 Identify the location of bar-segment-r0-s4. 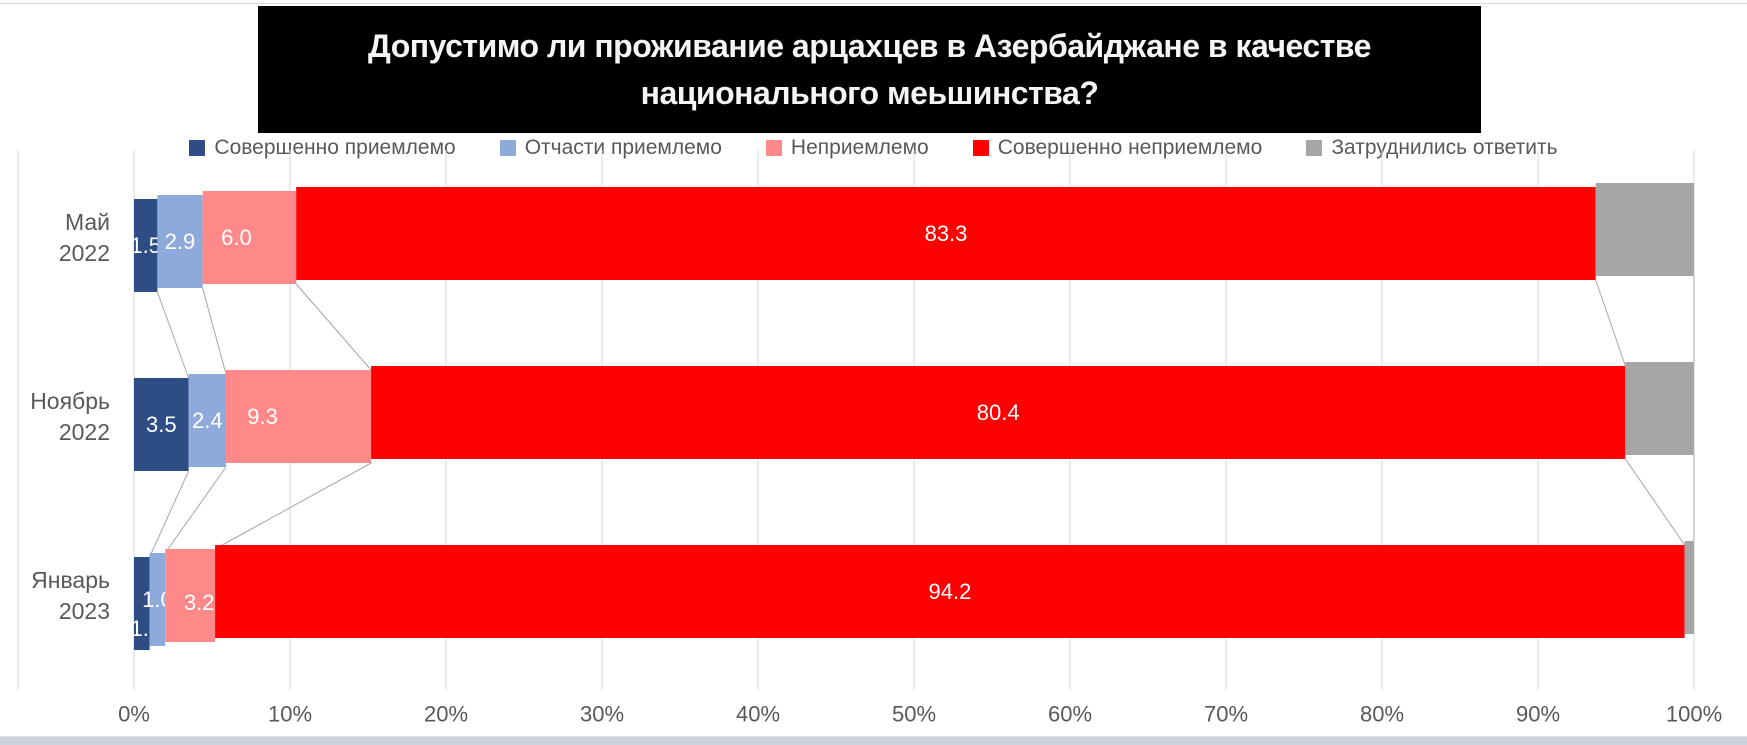
(1644, 229).